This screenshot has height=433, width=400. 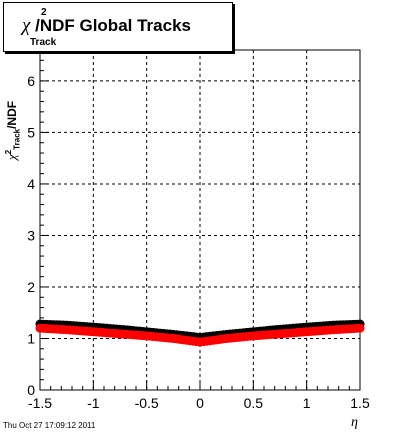 I want to click on title-box: χ /NDF Global Tracks 2 Track, so click(x=118, y=27).